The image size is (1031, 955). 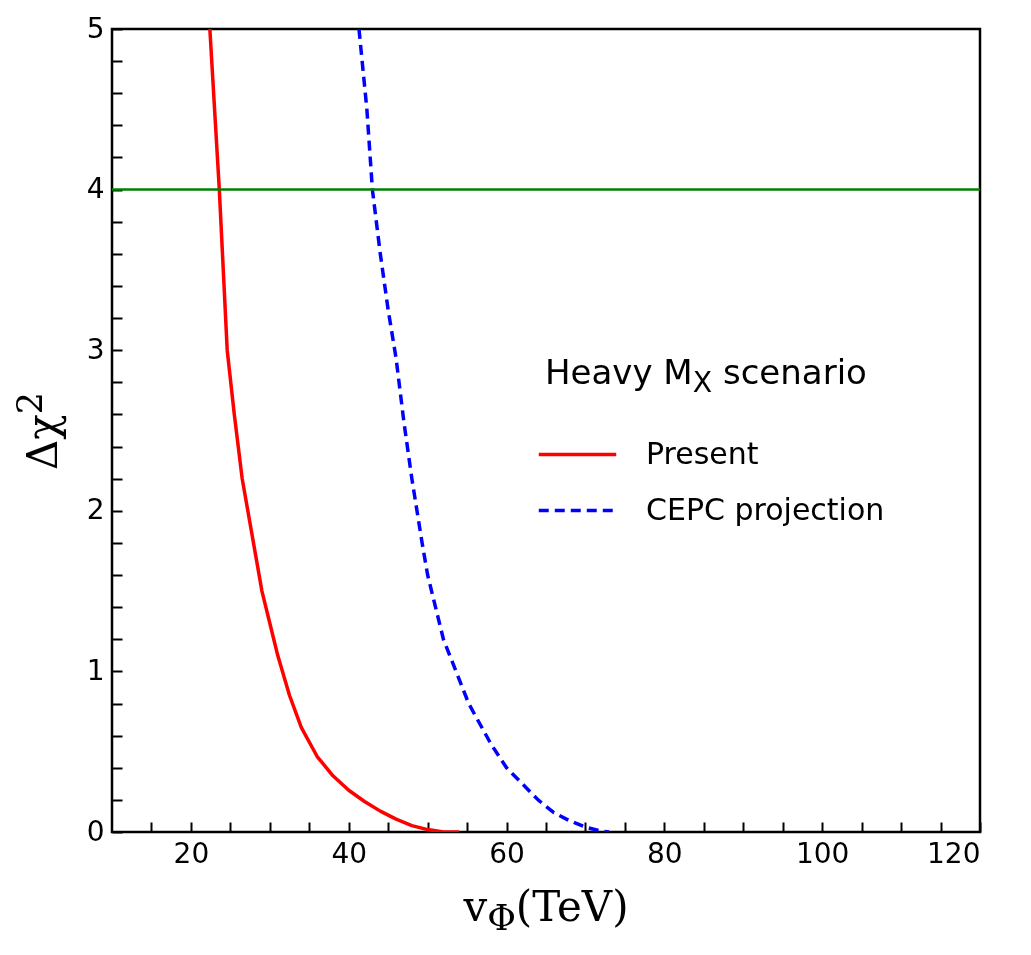 What do you see at coordinates (95, 28) in the screenshot?
I see `y-tick-label: 5` at bounding box center [95, 28].